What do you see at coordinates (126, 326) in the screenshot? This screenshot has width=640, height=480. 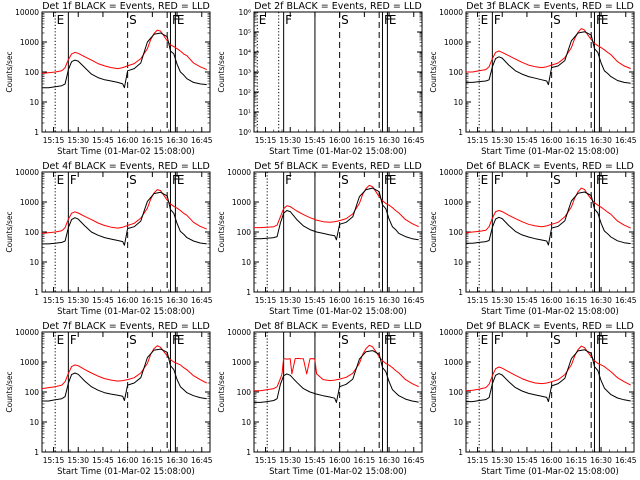 I see `panel-title: Det 7f BLACK = Events, RED = LLD` at bounding box center [126, 326].